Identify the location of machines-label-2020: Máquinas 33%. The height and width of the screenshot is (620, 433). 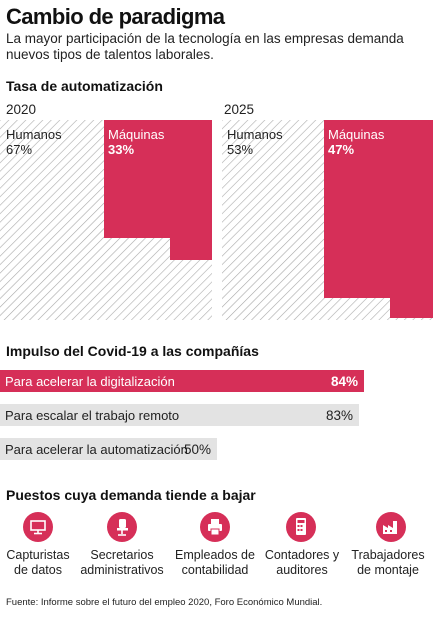
(136, 142).